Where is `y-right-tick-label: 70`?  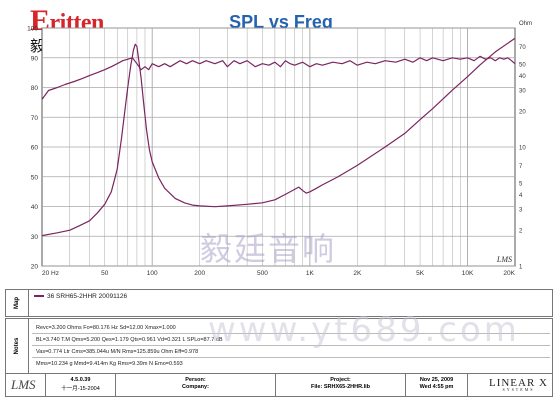
y-right-tick-label: 70 is located at coordinates (522, 48).